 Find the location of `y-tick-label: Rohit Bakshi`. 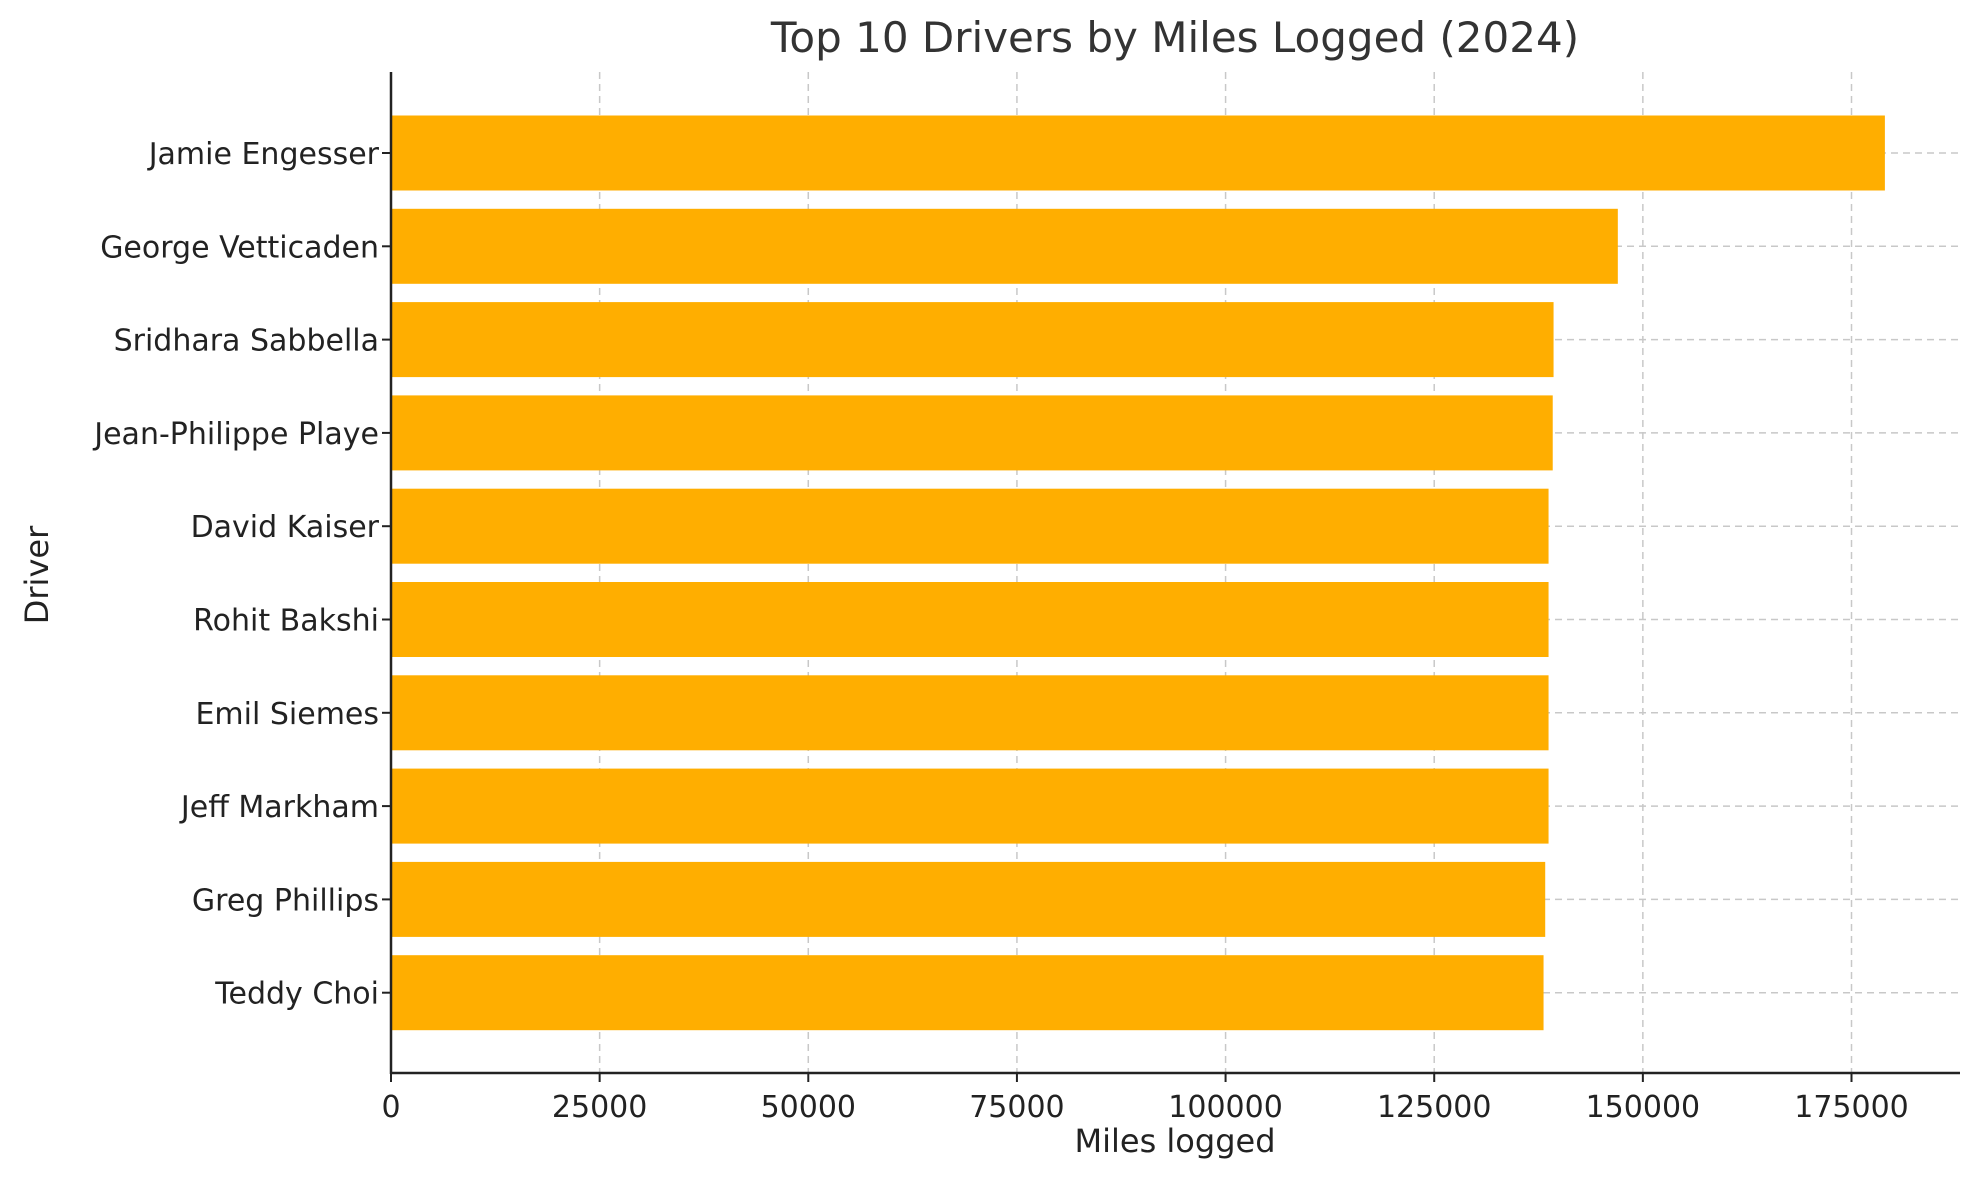

y-tick-label: Rohit Bakshi is located at coordinates (286, 621).